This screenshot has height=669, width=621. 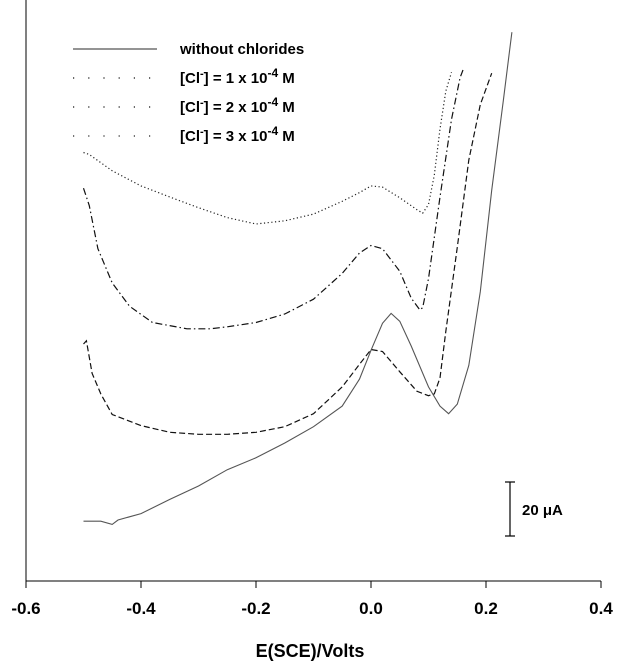 What do you see at coordinates (237, 134) in the screenshot?
I see `legend-label-4: [Cl-] = 3 x 10-4 M` at bounding box center [237, 134].